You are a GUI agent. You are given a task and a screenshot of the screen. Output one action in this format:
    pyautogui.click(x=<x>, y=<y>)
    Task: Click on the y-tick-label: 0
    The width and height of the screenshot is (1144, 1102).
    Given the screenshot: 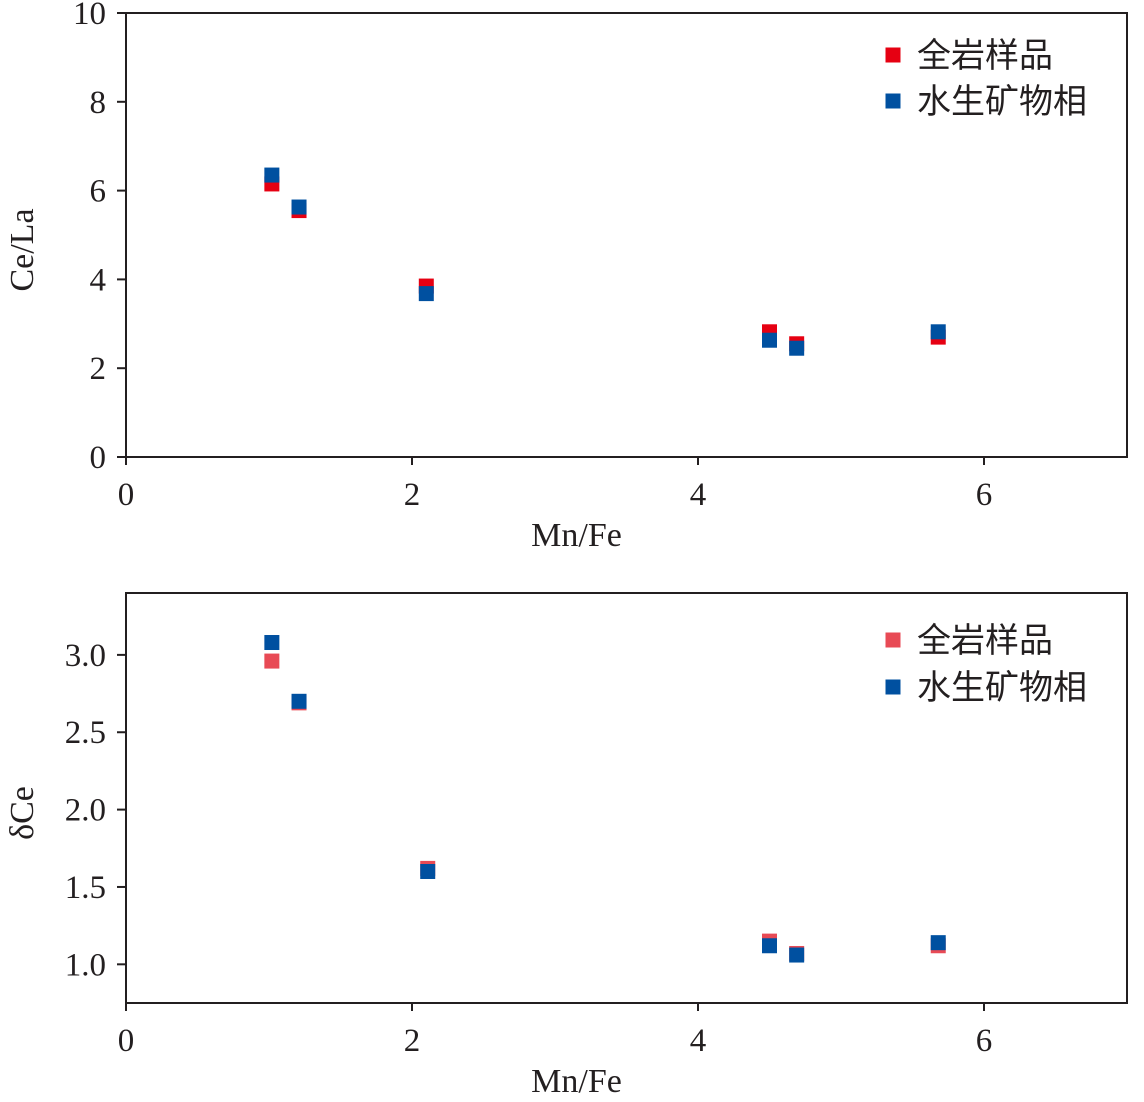 What is the action you would take?
    pyautogui.click(x=98, y=458)
    